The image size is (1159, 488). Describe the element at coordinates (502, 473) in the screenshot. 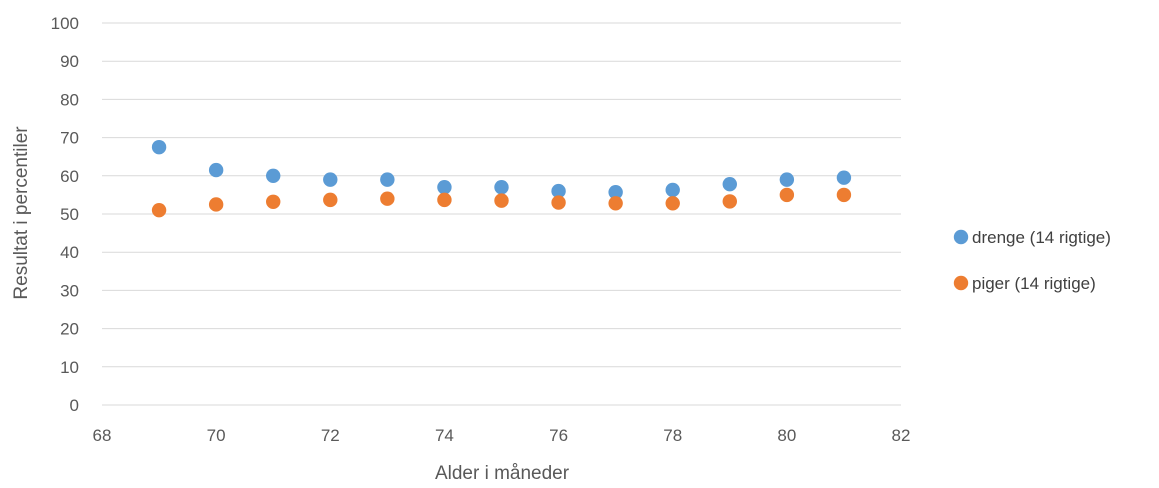

I see `x-axis-title: Alder i måneder` at that location.